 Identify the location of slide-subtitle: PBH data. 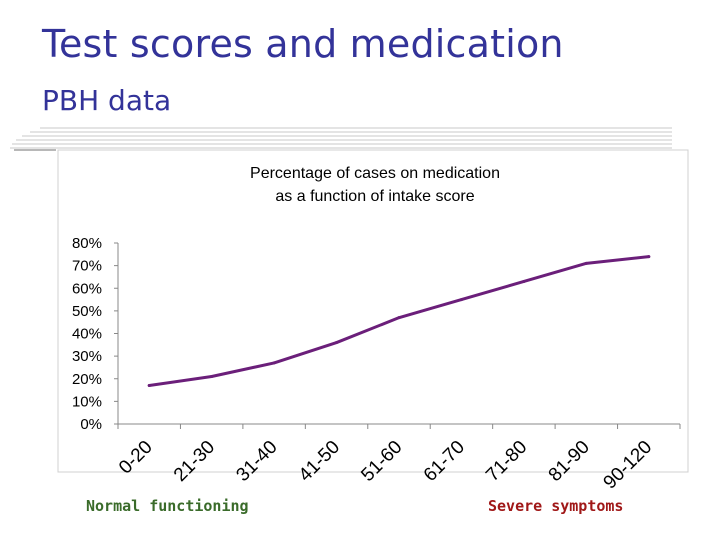
(107, 100).